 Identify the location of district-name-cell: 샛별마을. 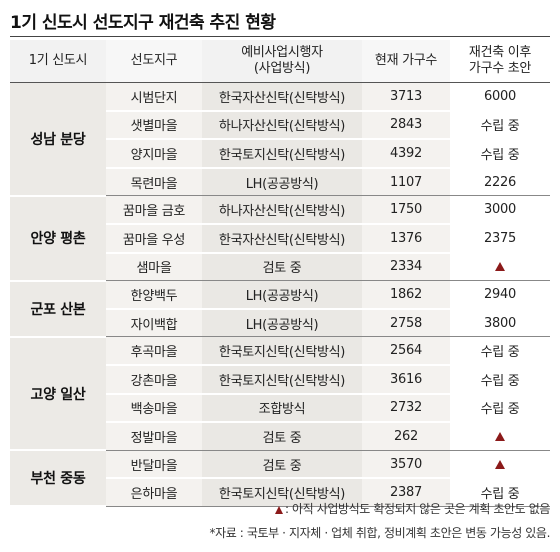
(154, 125).